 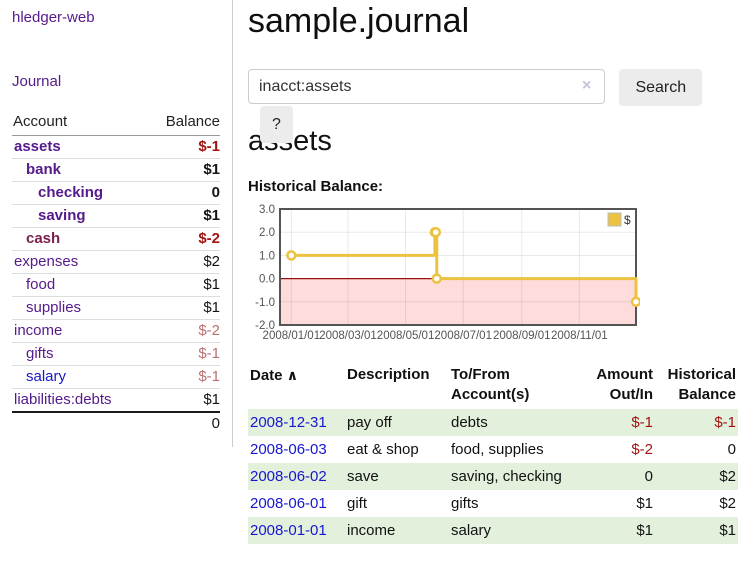 I want to click on app-title: hledger-web, so click(x=116, y=17).